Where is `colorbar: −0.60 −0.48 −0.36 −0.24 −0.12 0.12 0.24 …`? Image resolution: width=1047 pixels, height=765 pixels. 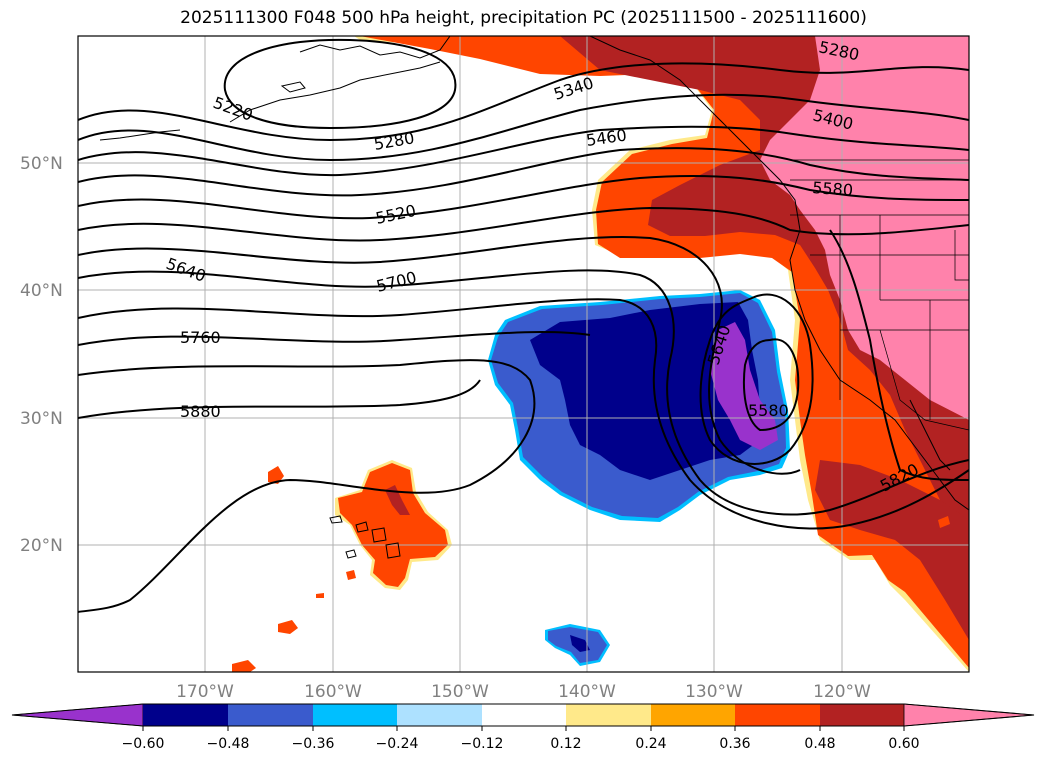
colorbar: −0.60 −0.48 −0.36 −0.24 −0.12 0.12 0.24 … is located at coordinates (523, 727).